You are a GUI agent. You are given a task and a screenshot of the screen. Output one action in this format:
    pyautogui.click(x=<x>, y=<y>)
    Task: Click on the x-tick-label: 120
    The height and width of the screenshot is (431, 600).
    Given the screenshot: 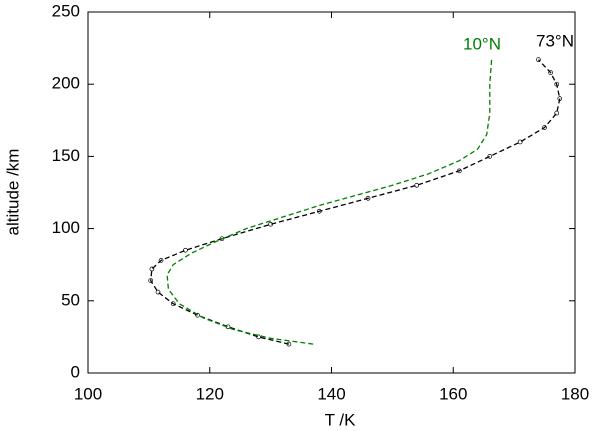 What is the action you would take?
    pyautogui.click(x=210, y=393)
    